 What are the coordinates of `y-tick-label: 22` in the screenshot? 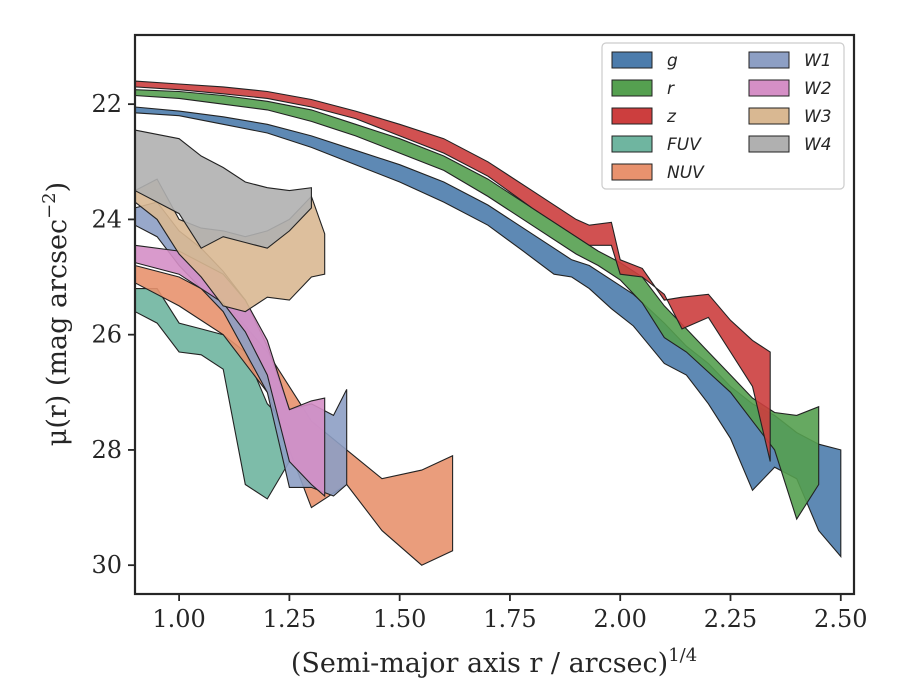 It's located at (106, 104).